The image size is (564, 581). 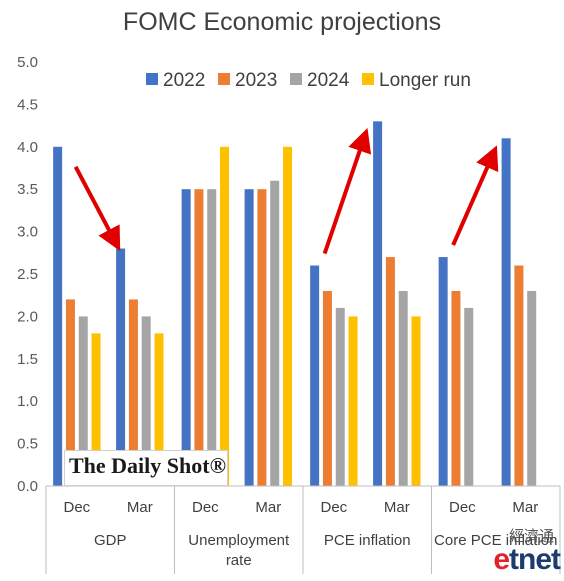 What do you see at coordinates (27, 62) in the screenshot?
I see `y-tick-label: 5.0` at bounding box center [27, 62].